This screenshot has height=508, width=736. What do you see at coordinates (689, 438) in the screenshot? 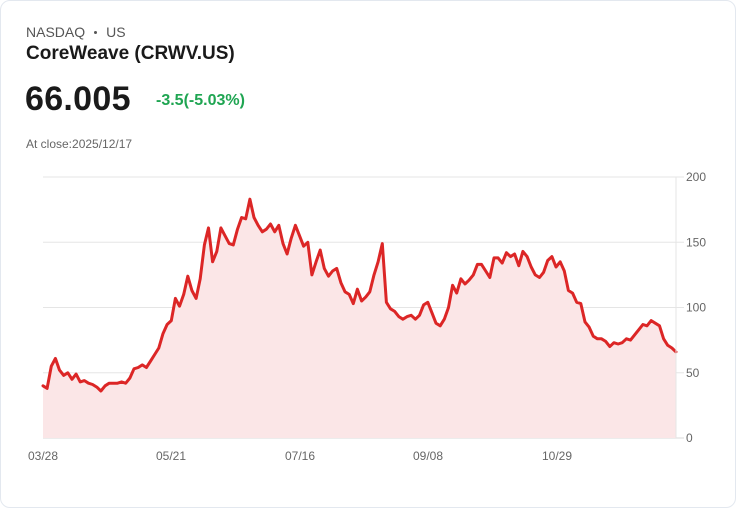
I see `y-tick-label: 0` at bounding box center [689, 438].